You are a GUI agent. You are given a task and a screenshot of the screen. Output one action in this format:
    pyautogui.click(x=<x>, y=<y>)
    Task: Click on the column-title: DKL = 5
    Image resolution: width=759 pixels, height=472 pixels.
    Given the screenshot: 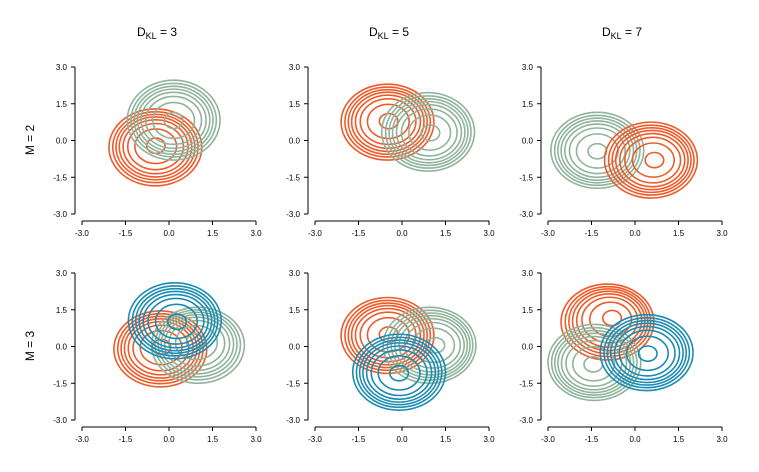 What is the action you would take?
    pyautogui.click(x=389, y=33)
    